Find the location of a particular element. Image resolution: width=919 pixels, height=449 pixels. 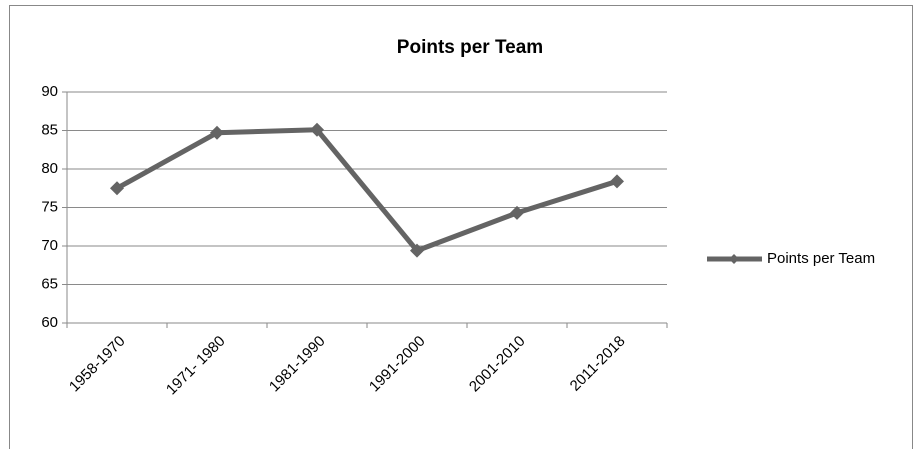

y-tick-label: 85 is located at coordinates (49, 129).